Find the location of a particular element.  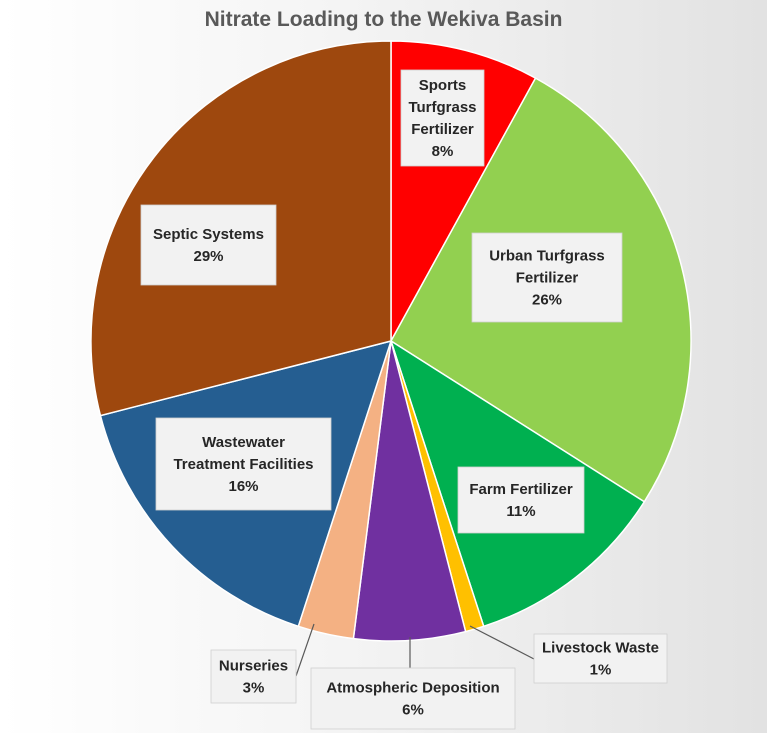

data-label-category: Septic Systems is located at coordinates (208, 234).